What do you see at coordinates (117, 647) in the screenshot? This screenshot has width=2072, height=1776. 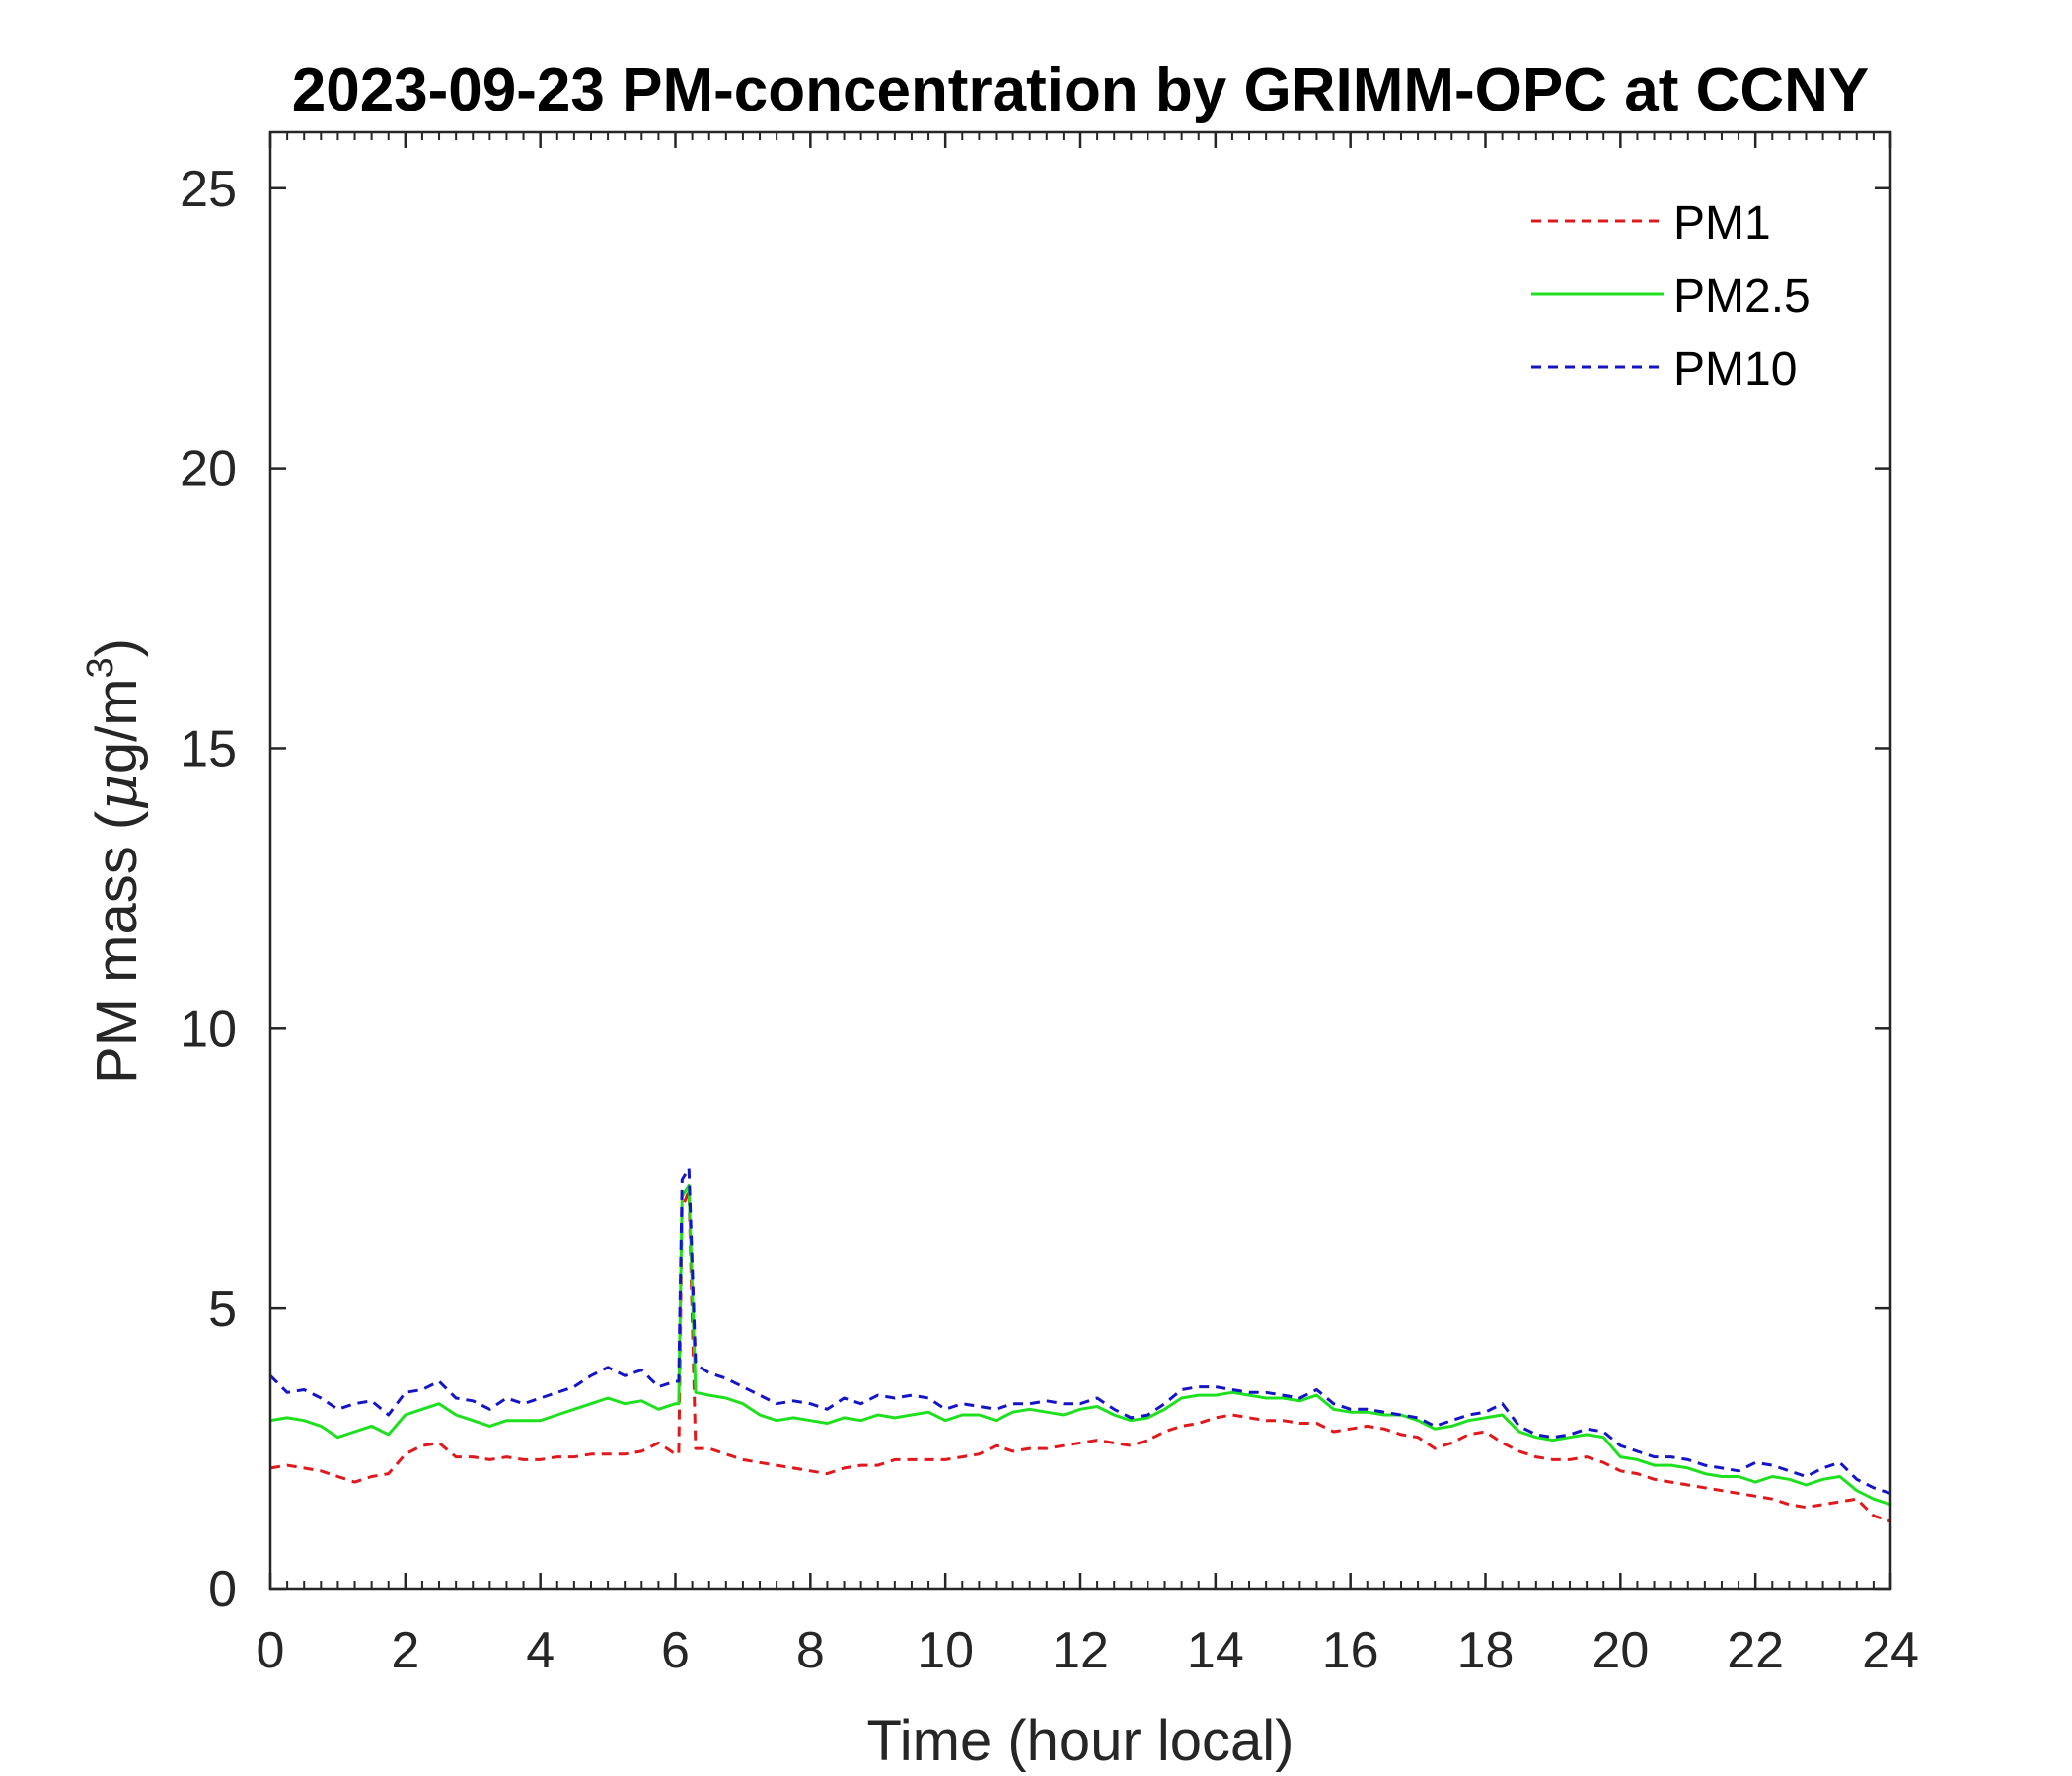 I see `y-axis-label-close: )` at bounding box center [117, 647].